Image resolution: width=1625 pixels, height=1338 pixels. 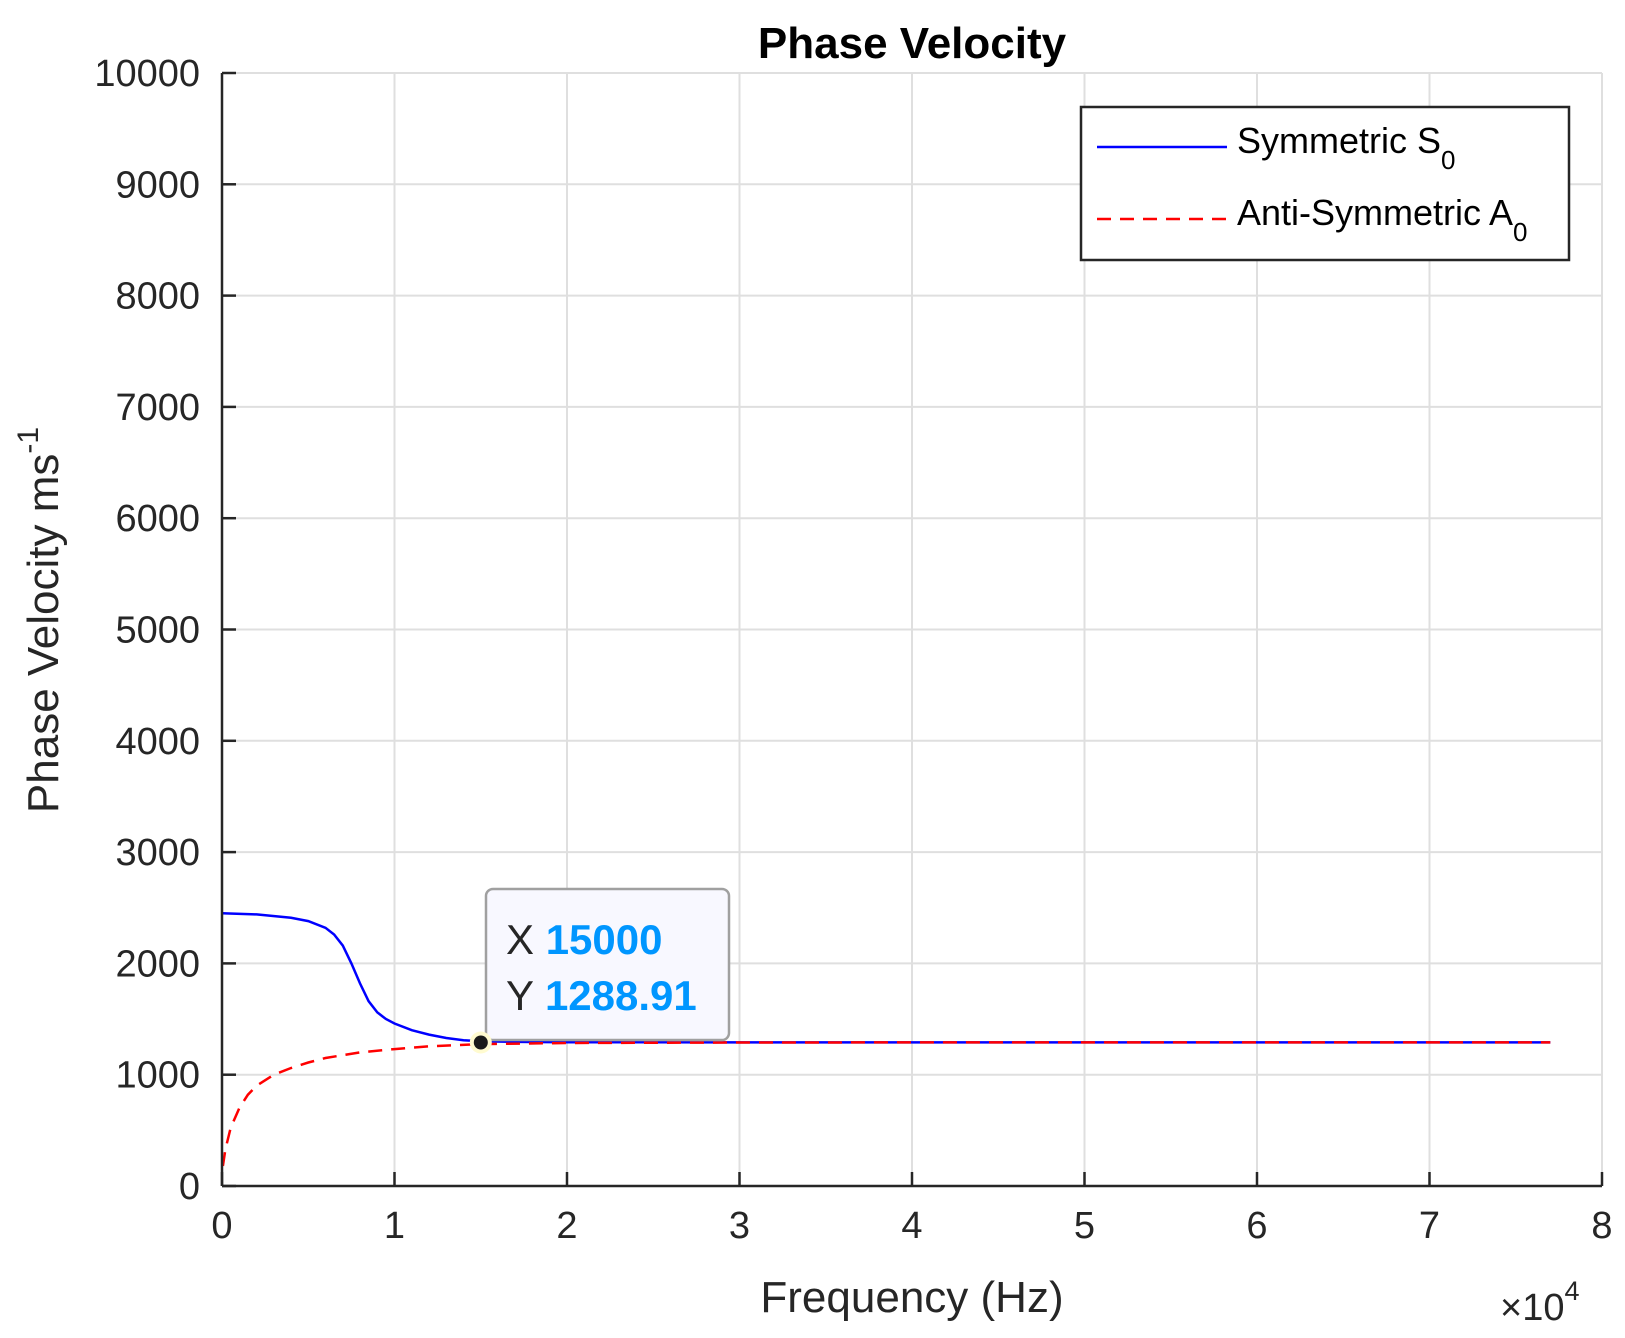 I want to click on legend: Symmetric S0 Anti-Symmetric A0, so click(x=1325, y=183).